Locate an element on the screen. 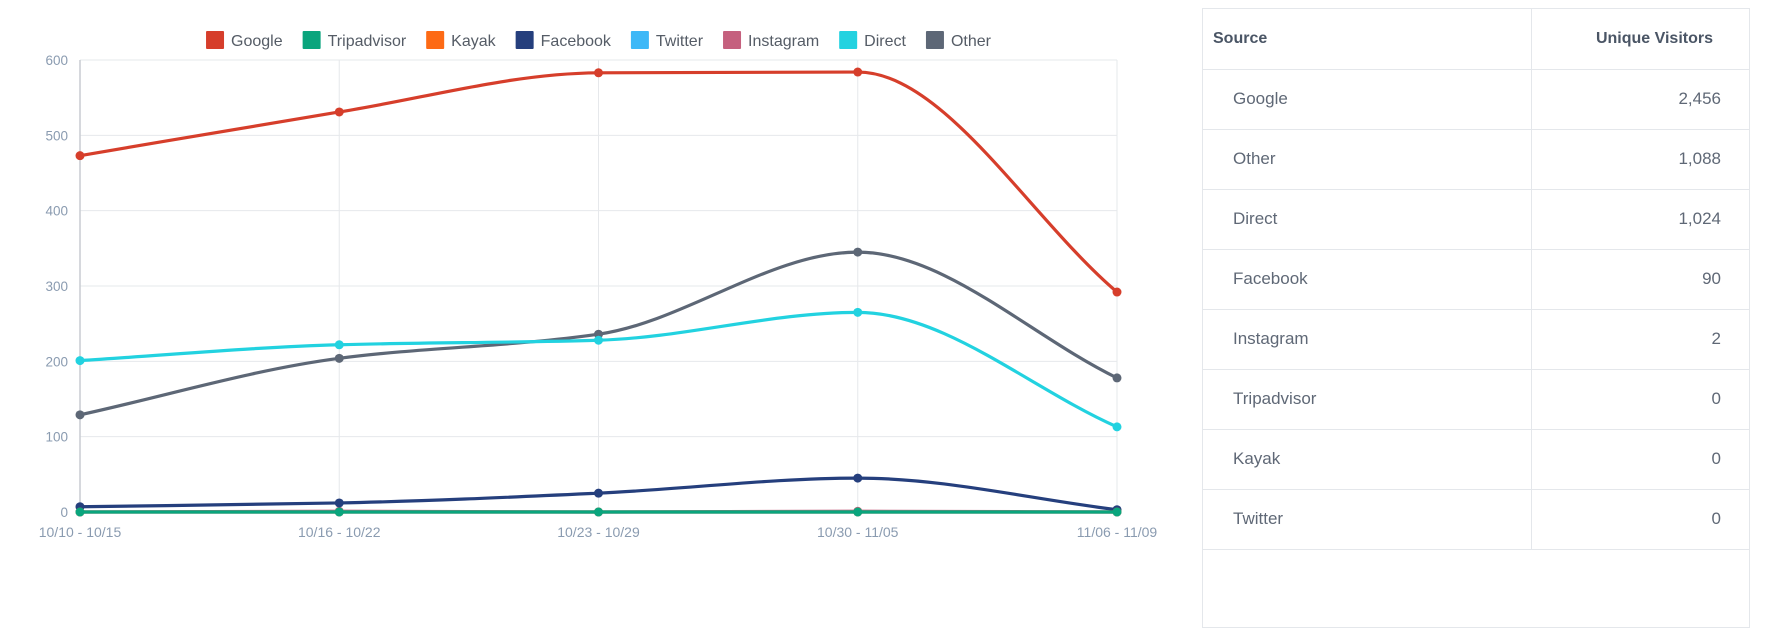  legend-label-kayak: Kayak is located at coordinates (473, 41).